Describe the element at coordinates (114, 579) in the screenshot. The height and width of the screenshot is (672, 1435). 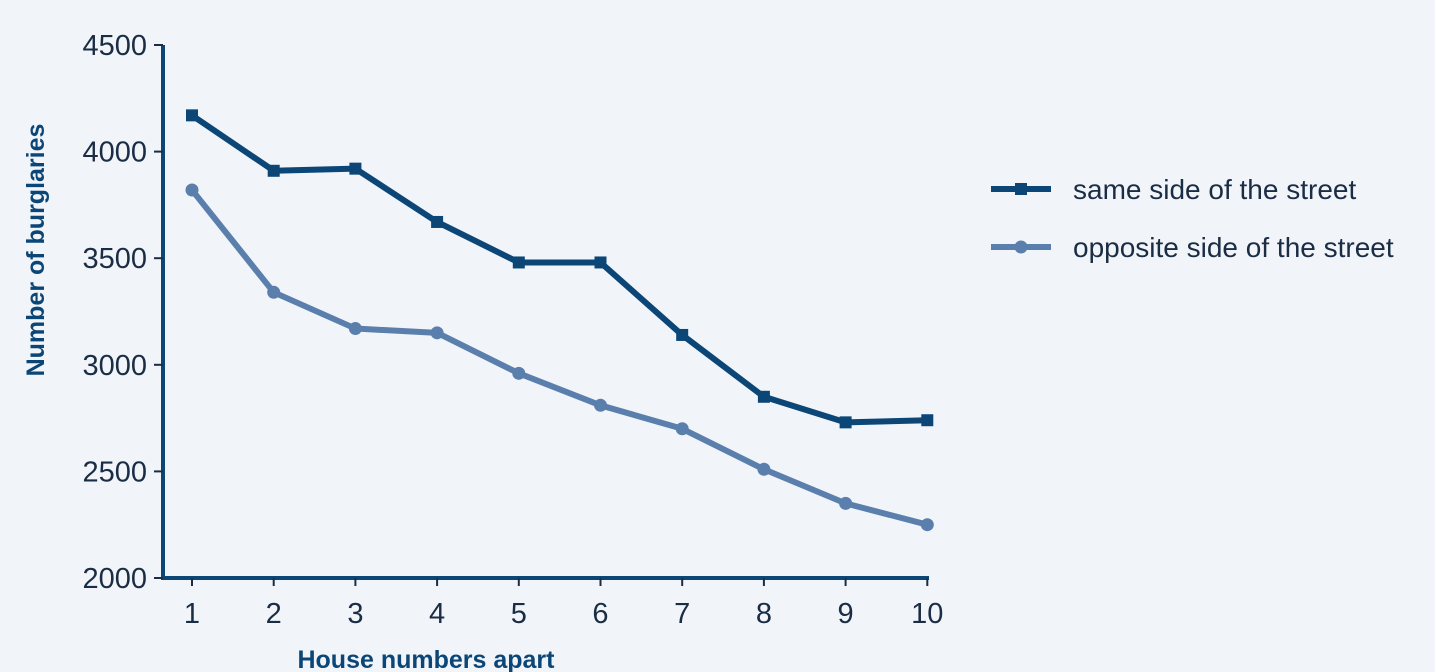
I see `y-tick-label: 2000` at that location.